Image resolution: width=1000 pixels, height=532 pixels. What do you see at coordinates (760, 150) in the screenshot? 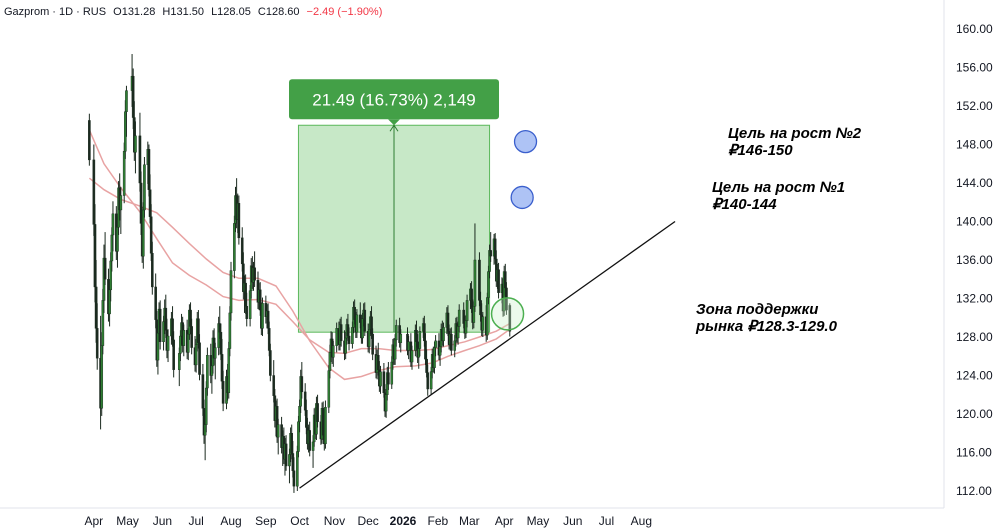
I see `target2-range: ₽146-150` at bounding box center [760, 150].